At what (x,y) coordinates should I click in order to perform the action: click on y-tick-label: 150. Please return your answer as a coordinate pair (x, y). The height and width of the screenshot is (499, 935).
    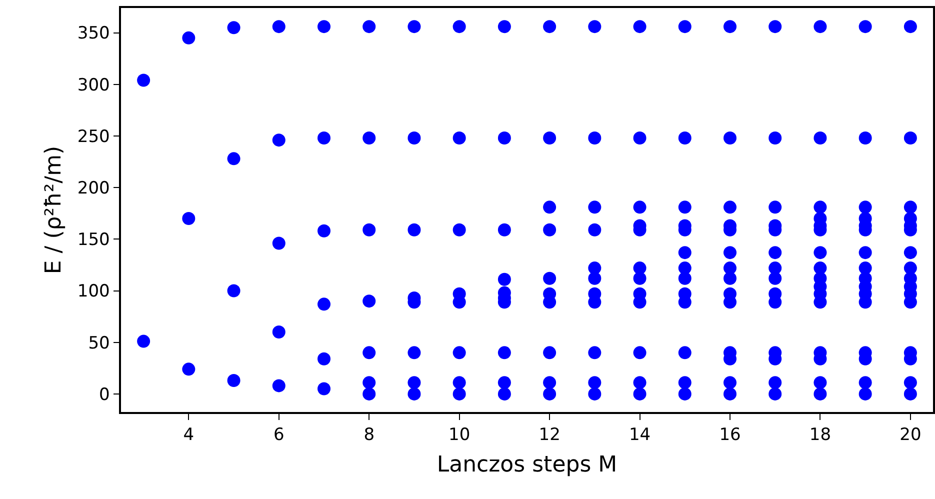
    Looking at the image, I should click on (93, 240).